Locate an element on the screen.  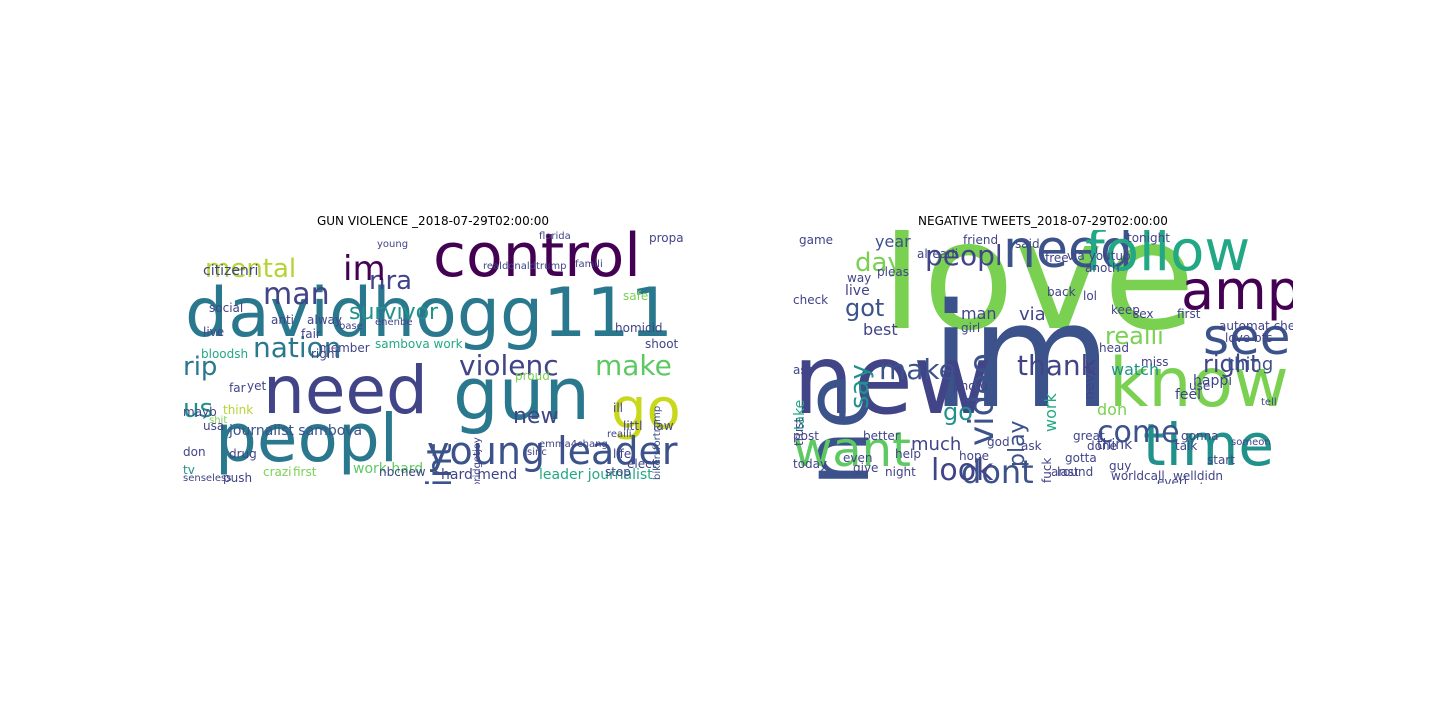
right-cloud-word: say is located at coordinates (860, 386).